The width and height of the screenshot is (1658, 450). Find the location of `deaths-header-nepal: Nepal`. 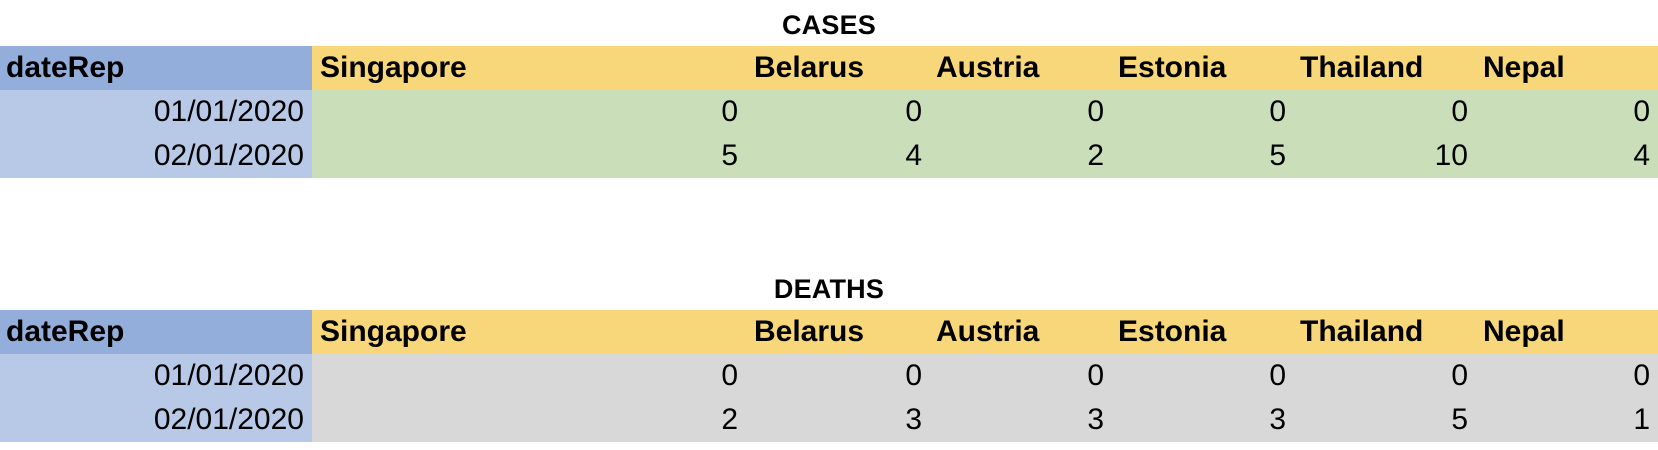

deaths-header-nepal: Nepal is located at coordinates (1524, 331).